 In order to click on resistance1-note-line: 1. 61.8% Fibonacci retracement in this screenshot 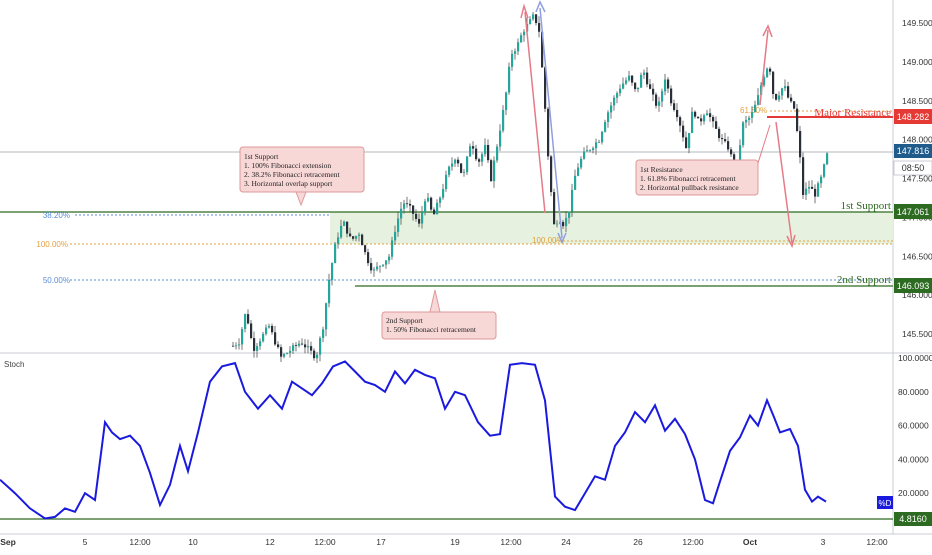, I will do `click(688, 178)`.